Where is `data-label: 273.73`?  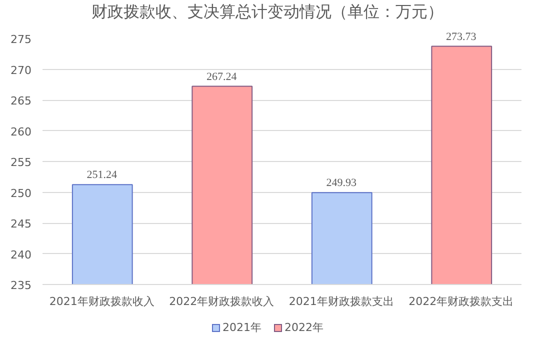
data-label: 273.73 is located at coordinates (461, 36).